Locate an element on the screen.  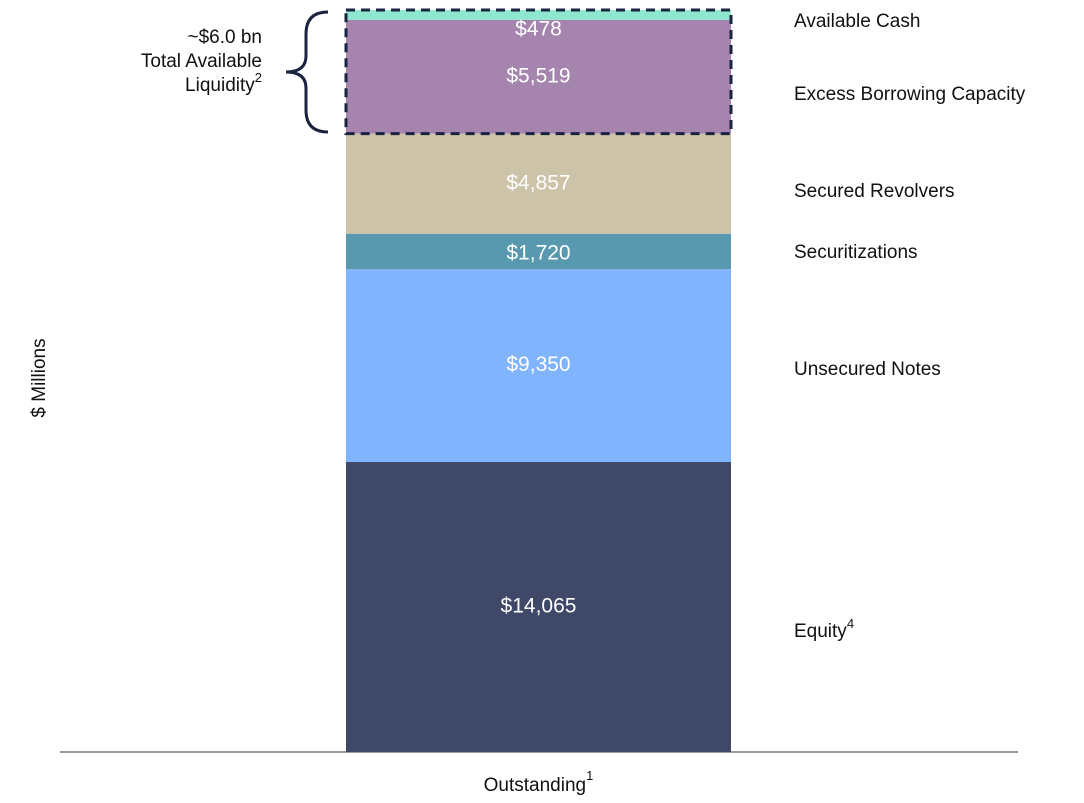
legend-name: Available Cash is located at coordinates (857, 21).